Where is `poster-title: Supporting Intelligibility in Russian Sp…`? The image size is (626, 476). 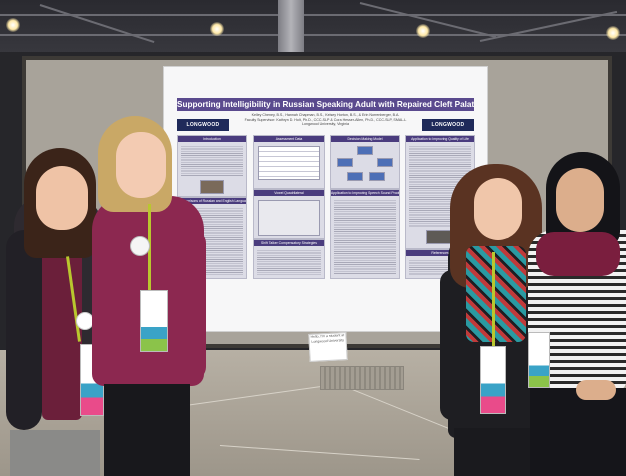 poster-title: Supporting Intelligibility in Russian Sp… is located at coordinates (325, 104).